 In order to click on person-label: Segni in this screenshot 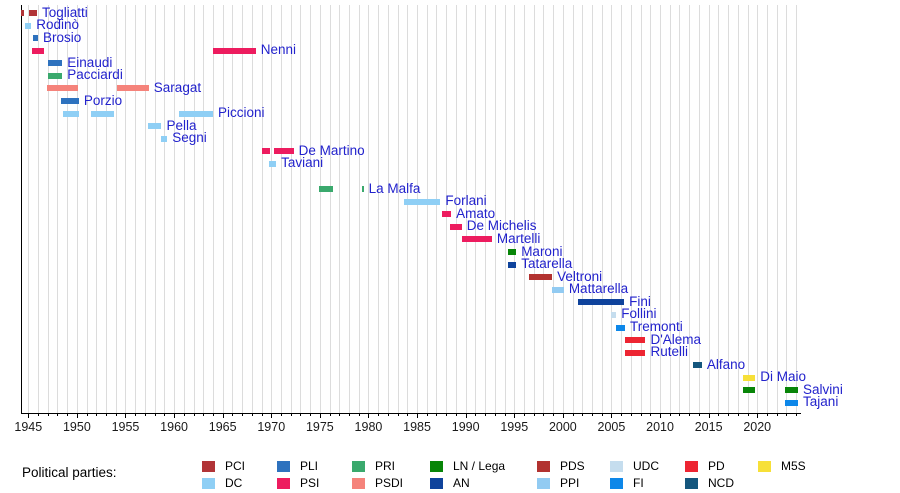, I will do `click(189, 138)`.